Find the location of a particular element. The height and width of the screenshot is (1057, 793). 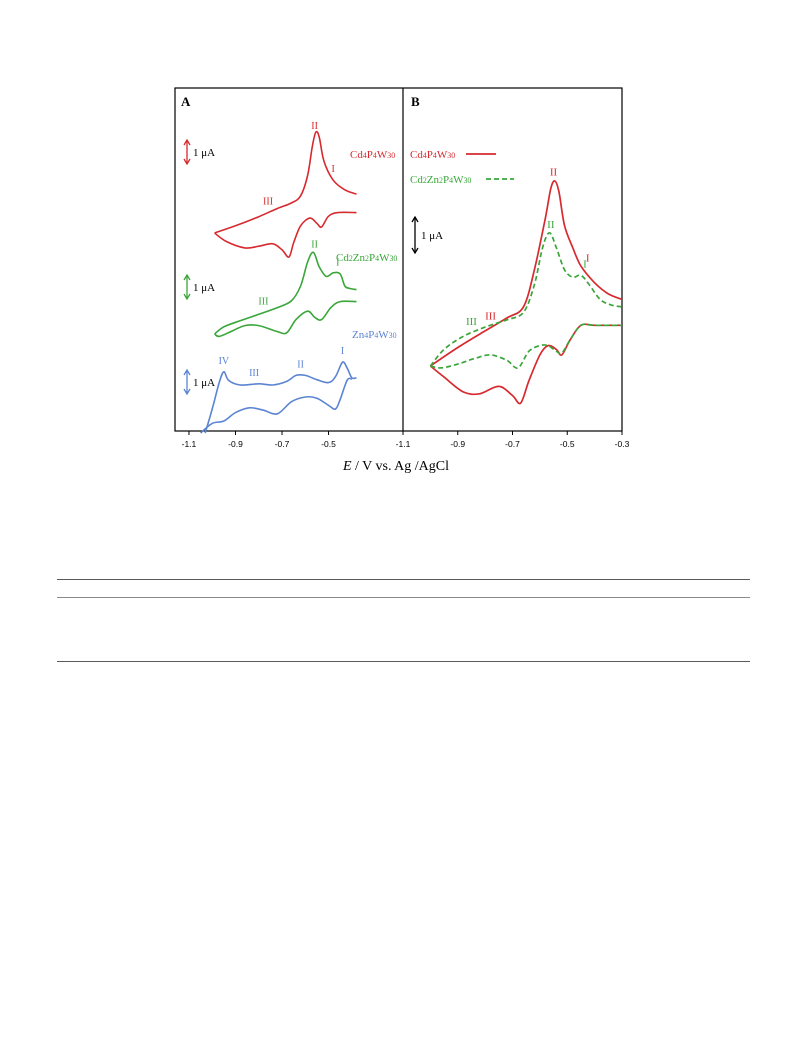

scale-bar-a-0-label: 1 μA is located at coordinates (204, 153).